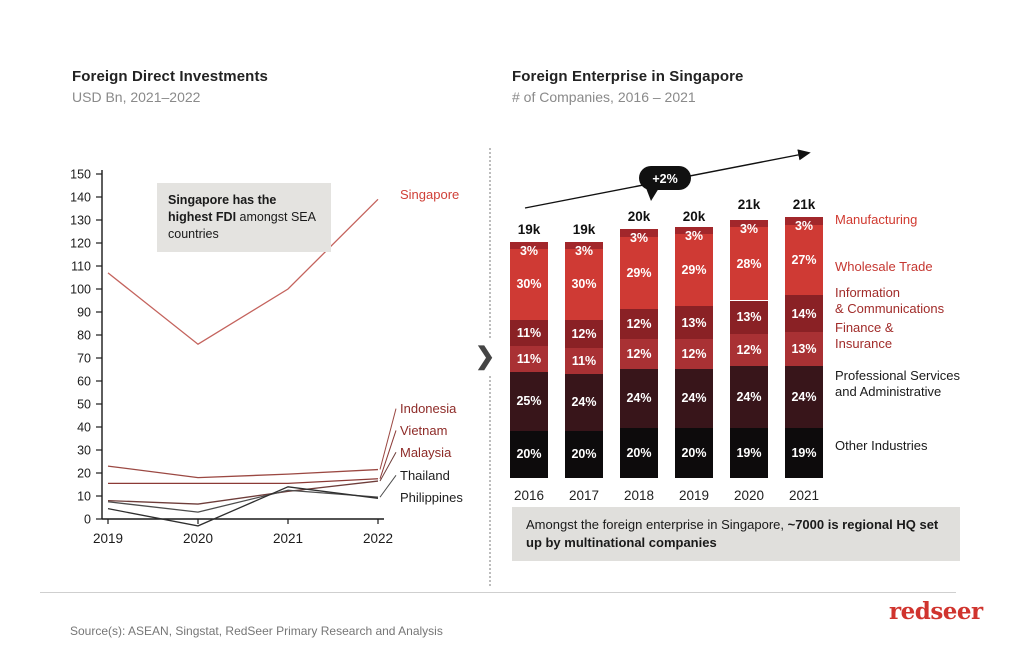  I want to click on trend-arrow: +2%, so click(667, 179).